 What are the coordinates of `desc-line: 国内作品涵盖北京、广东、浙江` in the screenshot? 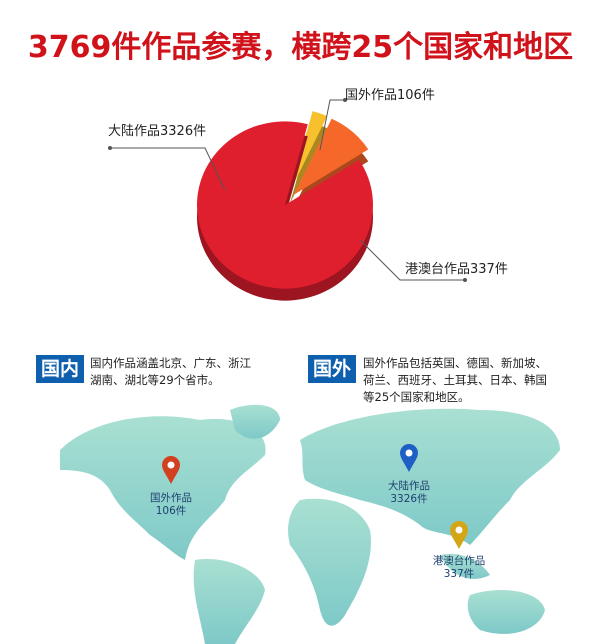 It's located at (170, 363).